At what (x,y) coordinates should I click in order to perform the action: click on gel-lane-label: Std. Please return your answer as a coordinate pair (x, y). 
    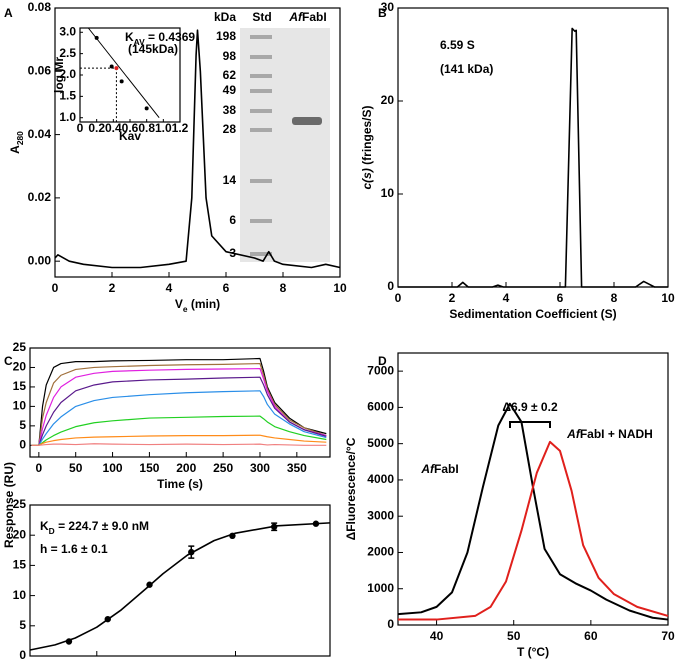
    Looking at the image, I should click on (261, 17).